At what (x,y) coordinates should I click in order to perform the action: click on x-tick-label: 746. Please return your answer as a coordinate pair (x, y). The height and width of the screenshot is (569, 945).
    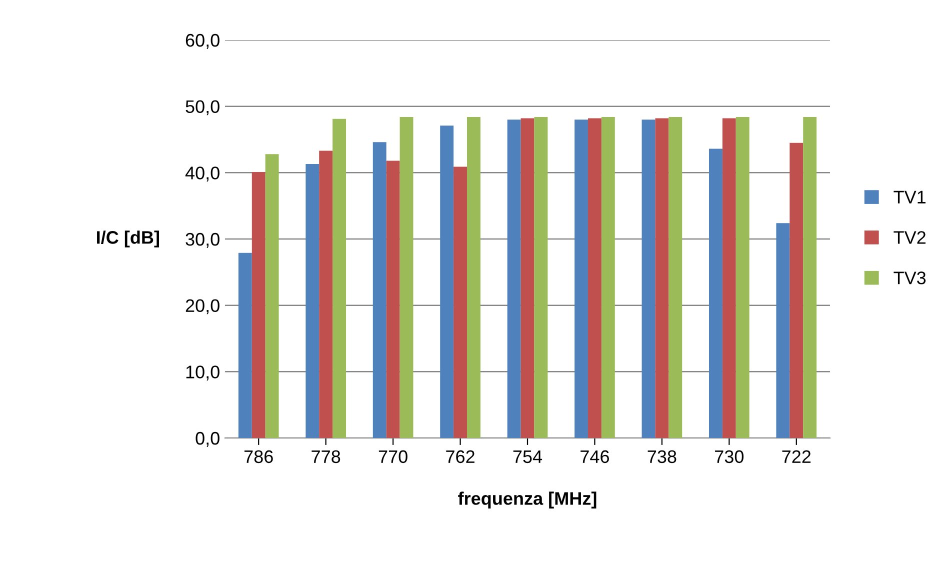
    Looking at the image, I should click on (594, 457).